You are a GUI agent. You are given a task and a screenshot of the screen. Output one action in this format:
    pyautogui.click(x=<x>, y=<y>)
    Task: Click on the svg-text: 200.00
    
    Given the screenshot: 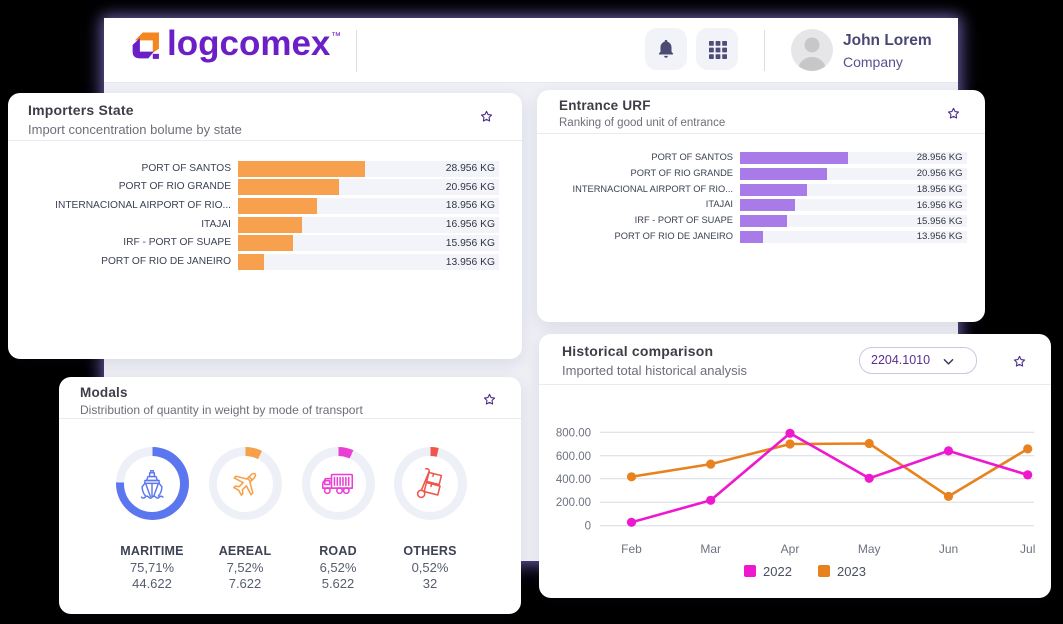 What is the action you would take?
    pyautogui.click(x=573, y=503)
    